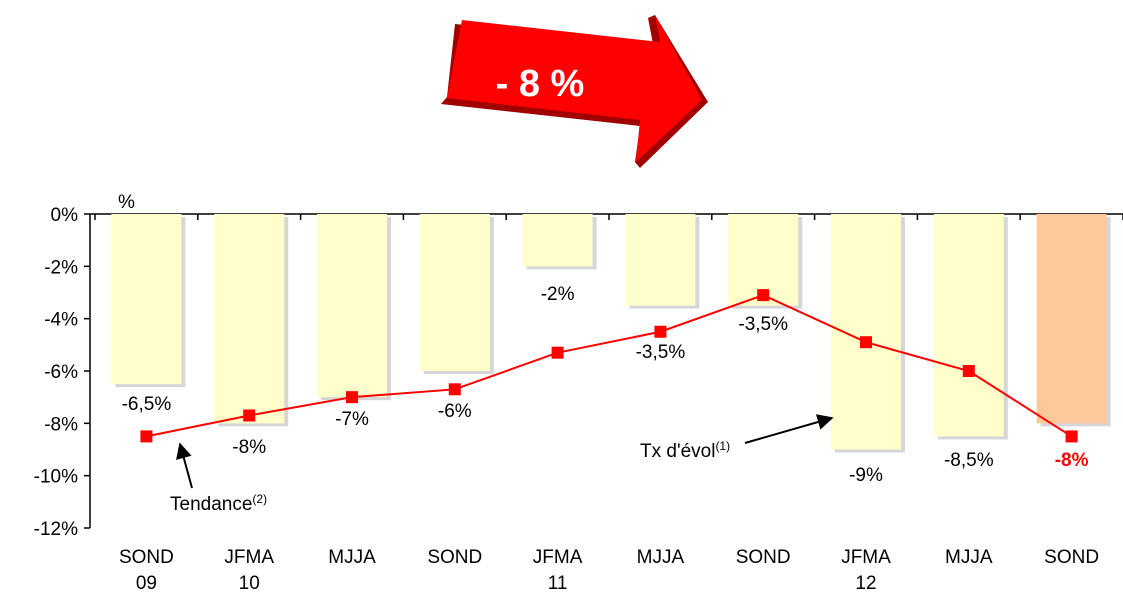  I want to click on y-tick-label: -10%, so click(56, 477).